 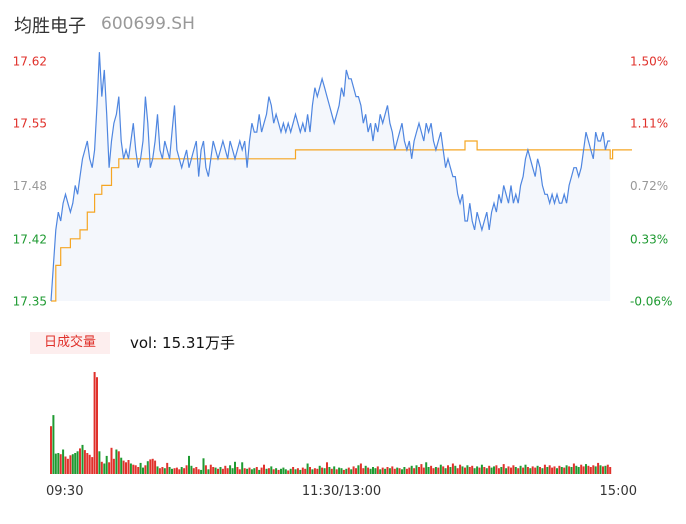 I want to click on x-tick-label: 09:30, so click(x=64, y=491).